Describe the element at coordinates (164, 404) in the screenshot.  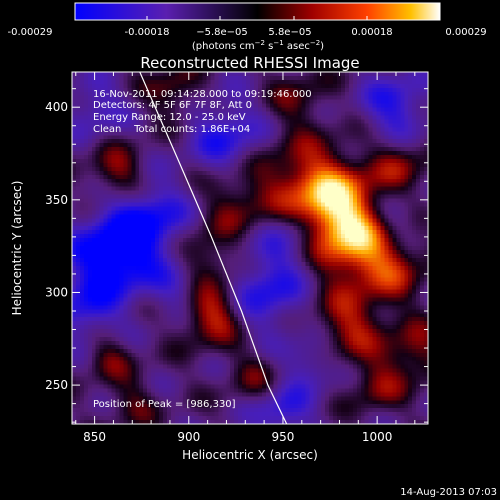
I see `peak-position-label: Position of Peak = [986,330]` at that location.